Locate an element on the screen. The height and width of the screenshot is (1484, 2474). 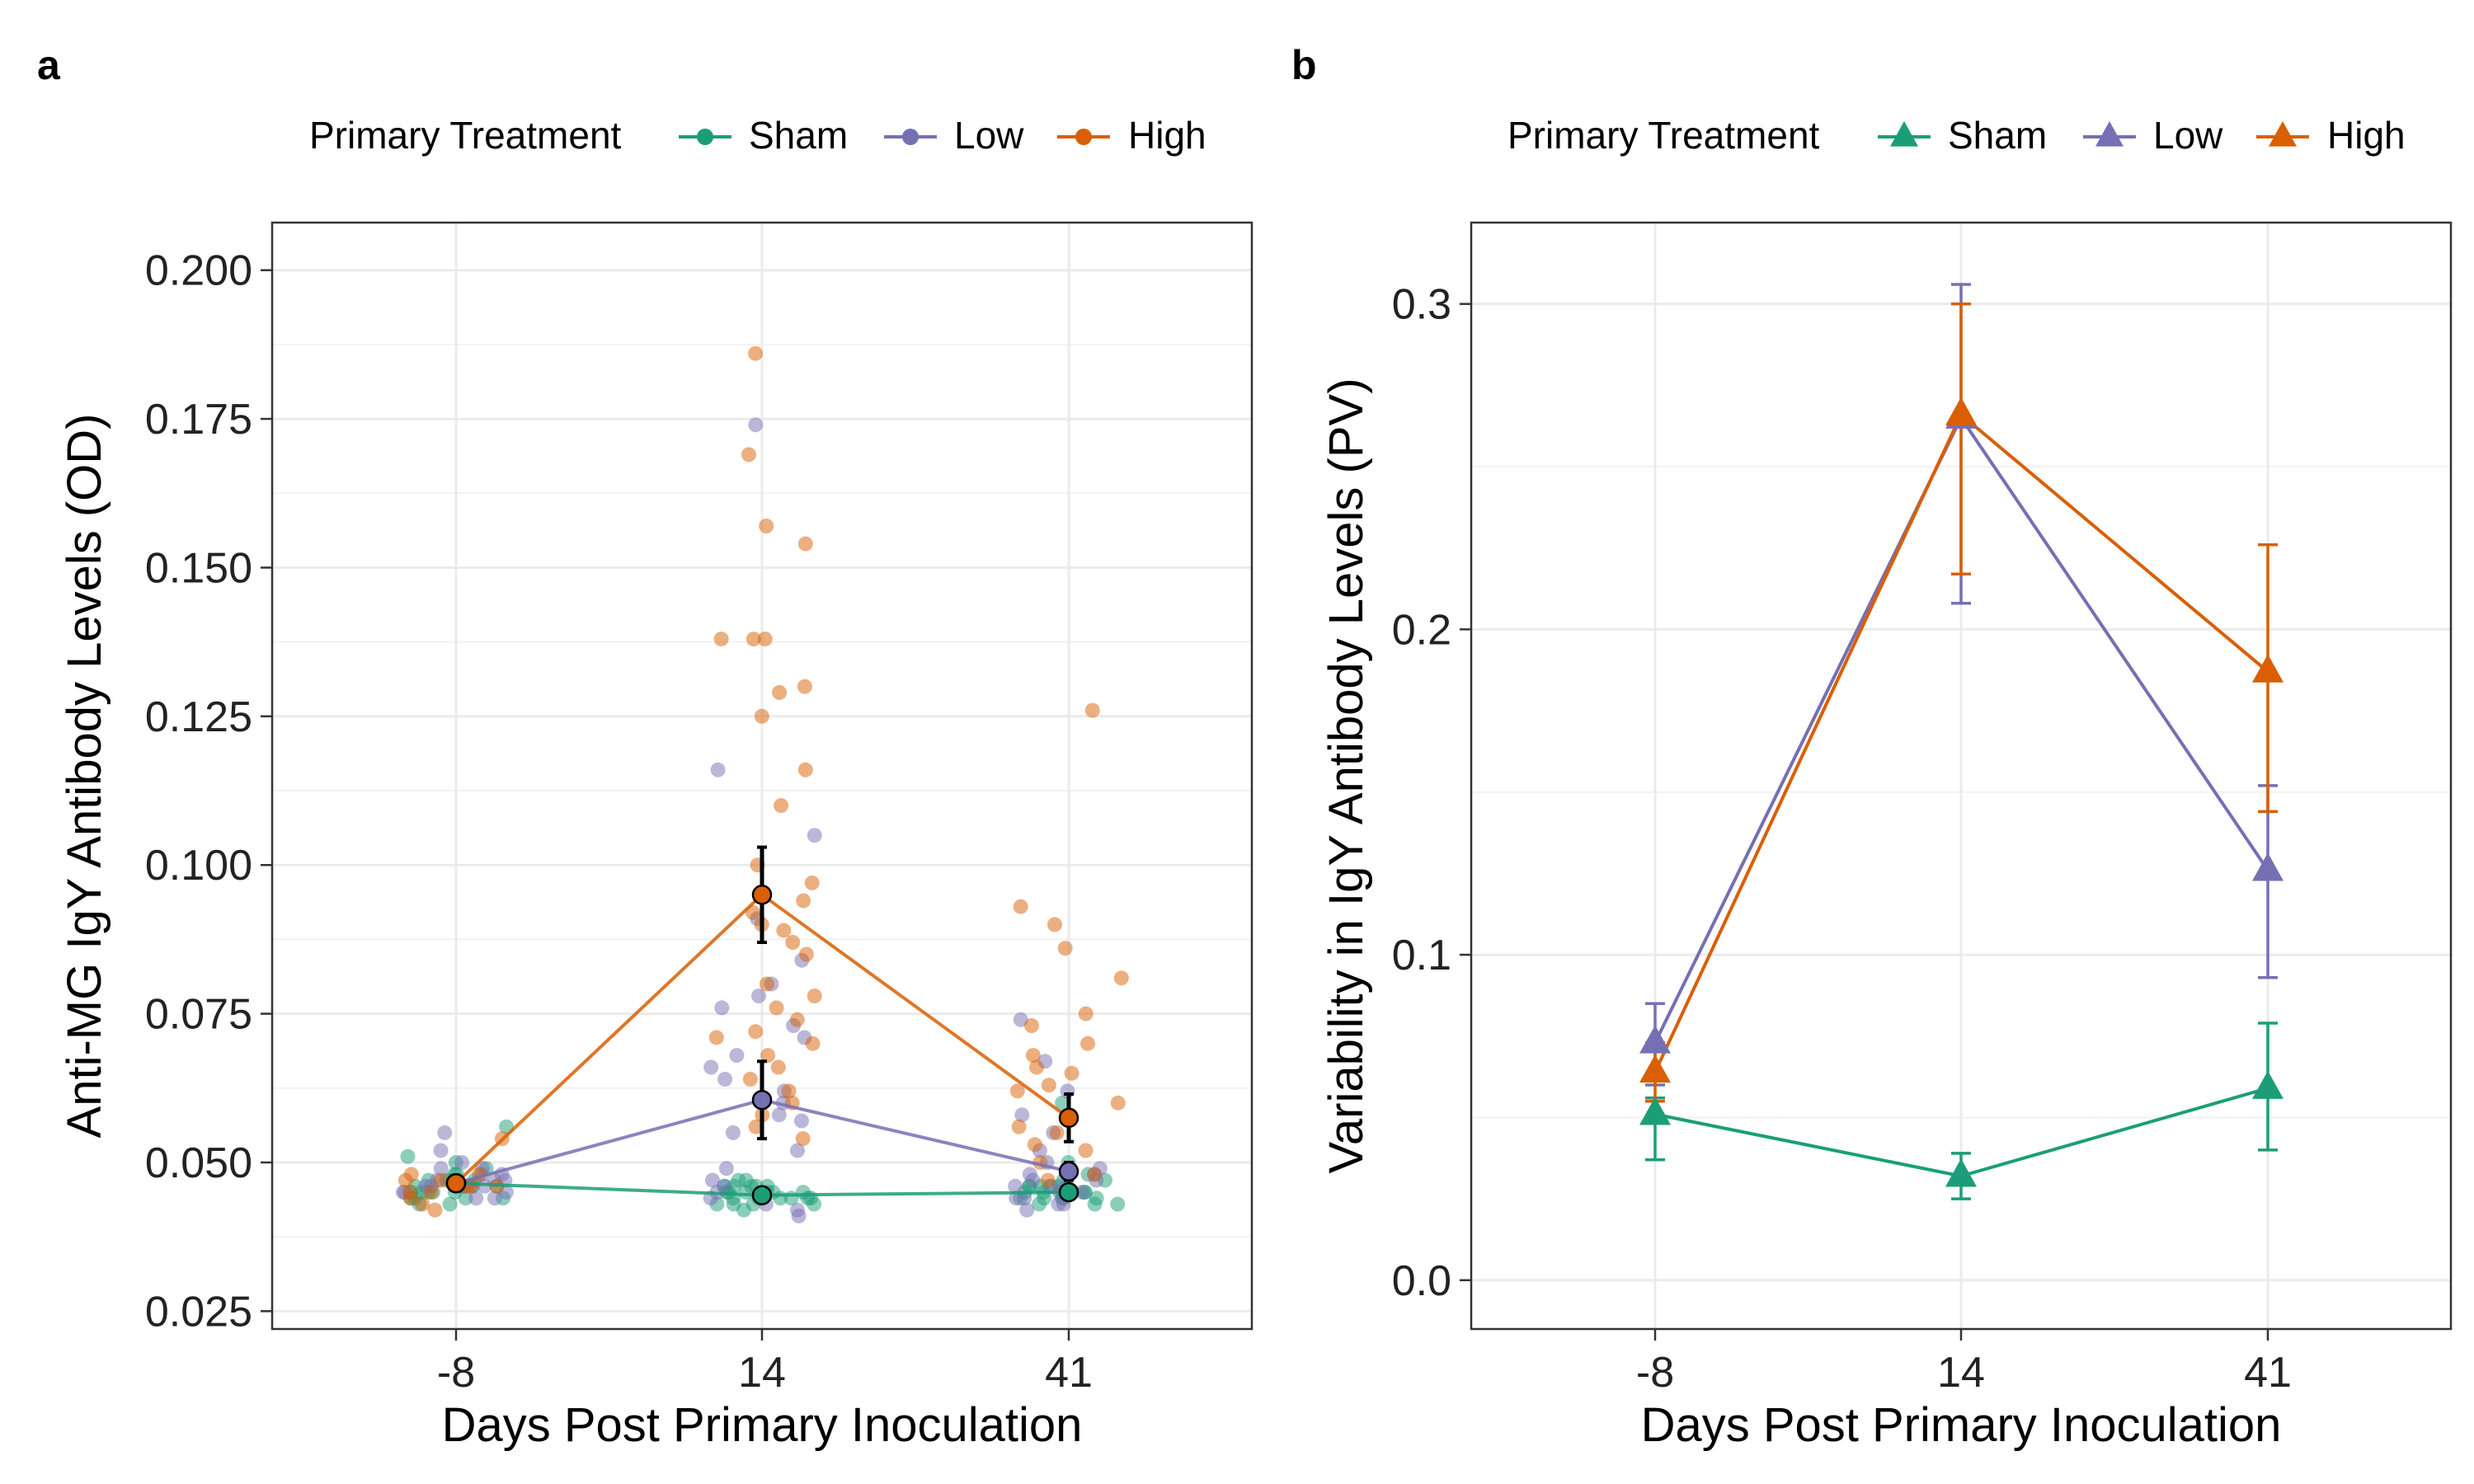
panel-b-legend-key-triangle-sham is located at coordinates (1904, 134).